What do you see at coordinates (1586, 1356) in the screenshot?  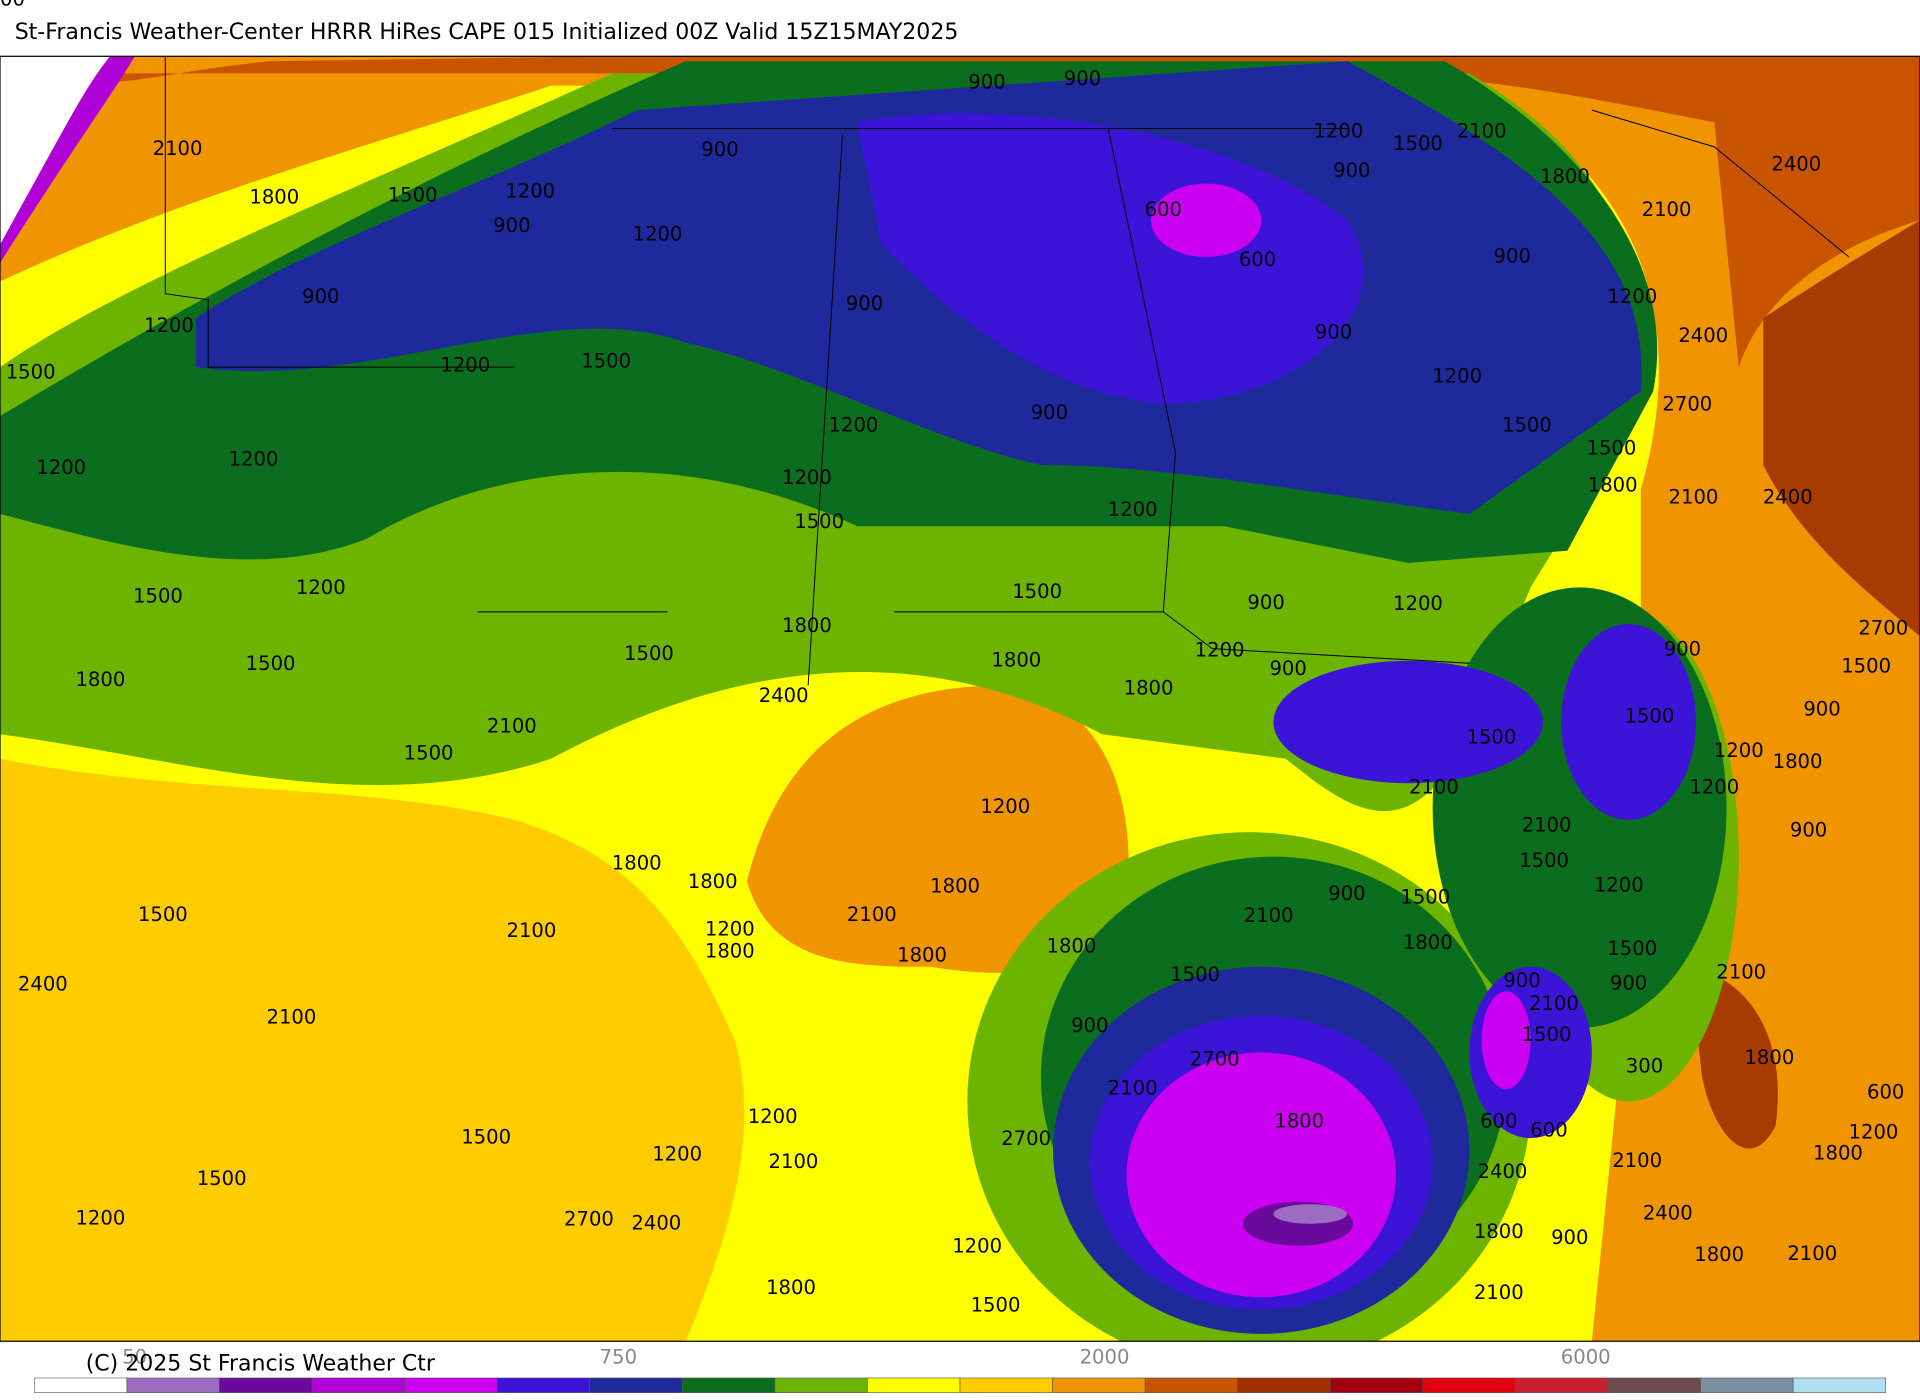 I see `colorbar-label: 6000` at bounding box center [1586, 1356].